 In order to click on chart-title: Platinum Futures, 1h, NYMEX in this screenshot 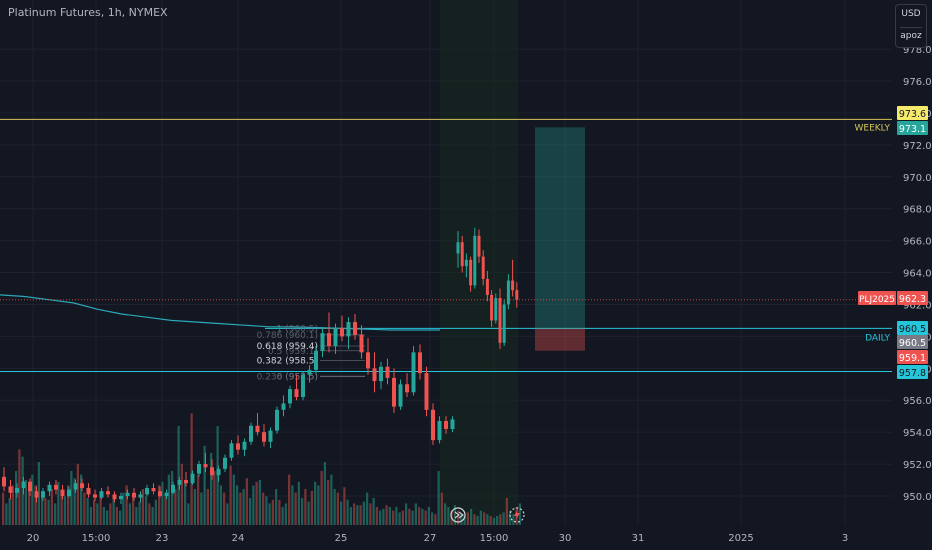, I will do `click(88, 12)`.